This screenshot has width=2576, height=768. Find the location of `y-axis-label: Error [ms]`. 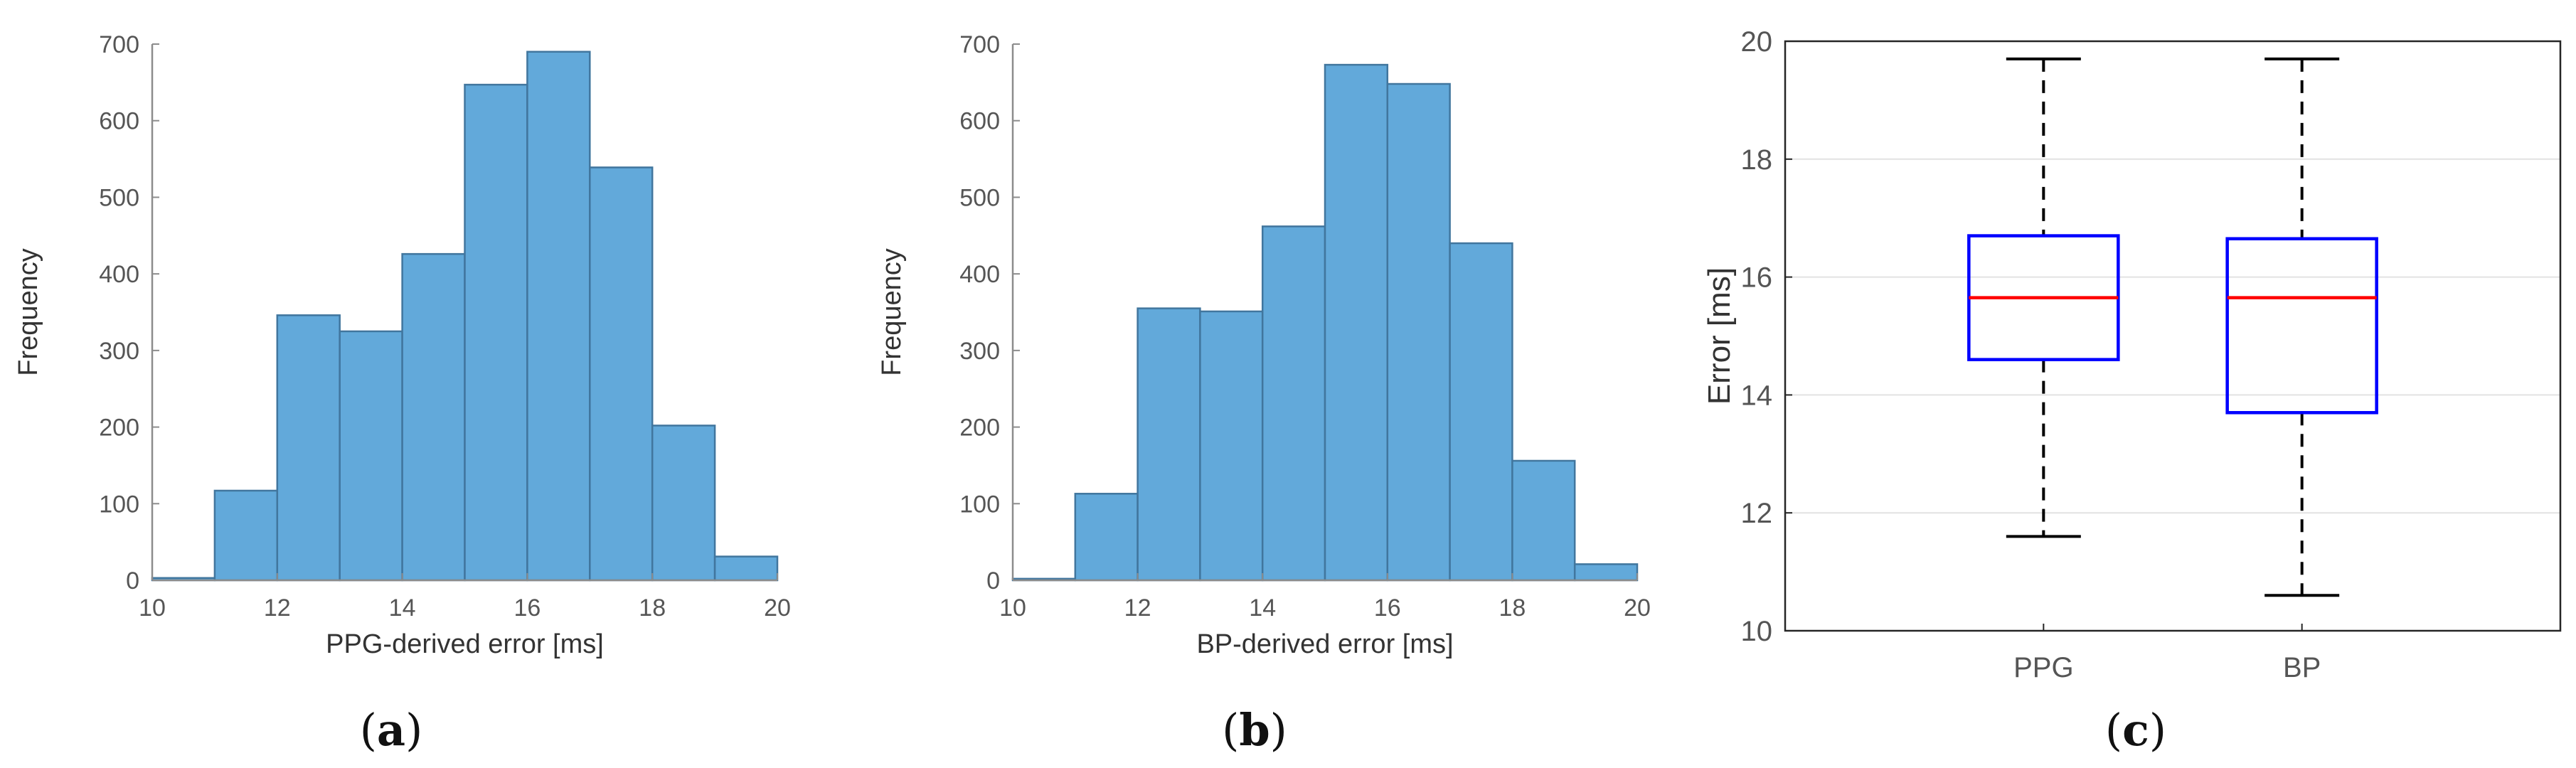

y-axis-label: Error [ms] is located at coordinates (1719, 336).